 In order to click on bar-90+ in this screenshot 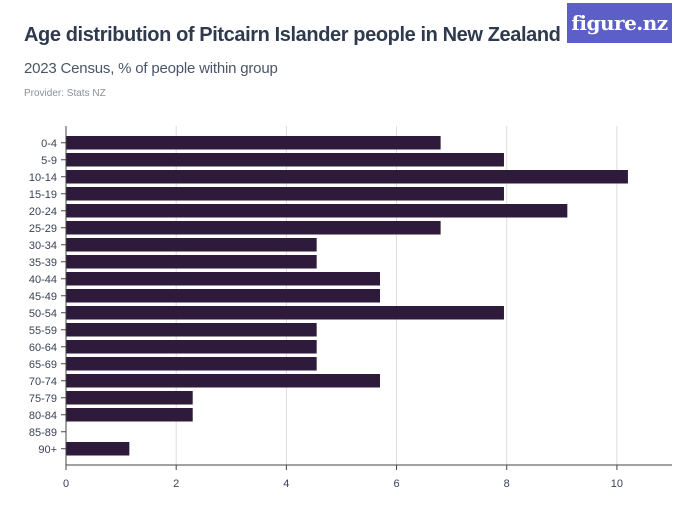, I will do `click(98, 449)`.